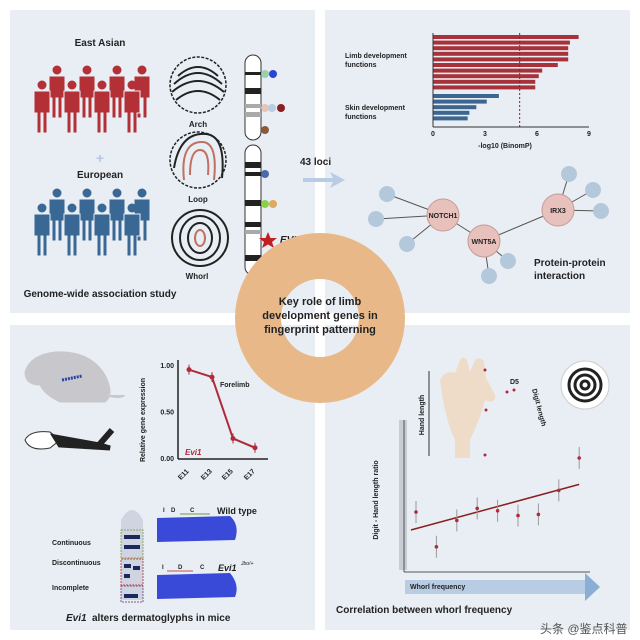 Image resolution: width=640 pixels, height=640 pixels. I want to click on mice-caption-gene: Evi1, so click(76, 618).